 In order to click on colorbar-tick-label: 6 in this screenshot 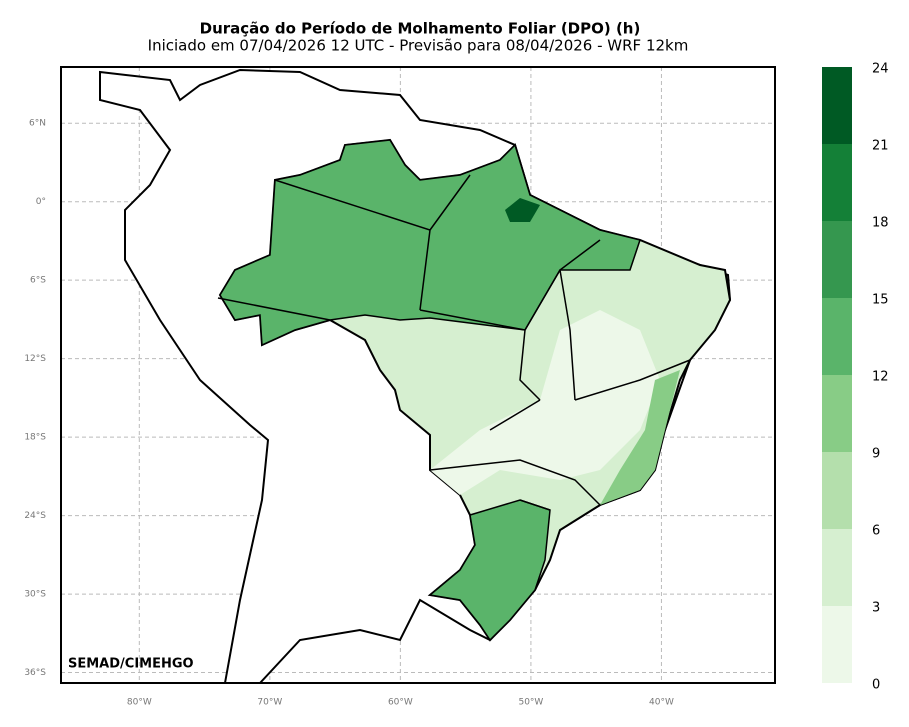, I will do `click(876, 531)`.